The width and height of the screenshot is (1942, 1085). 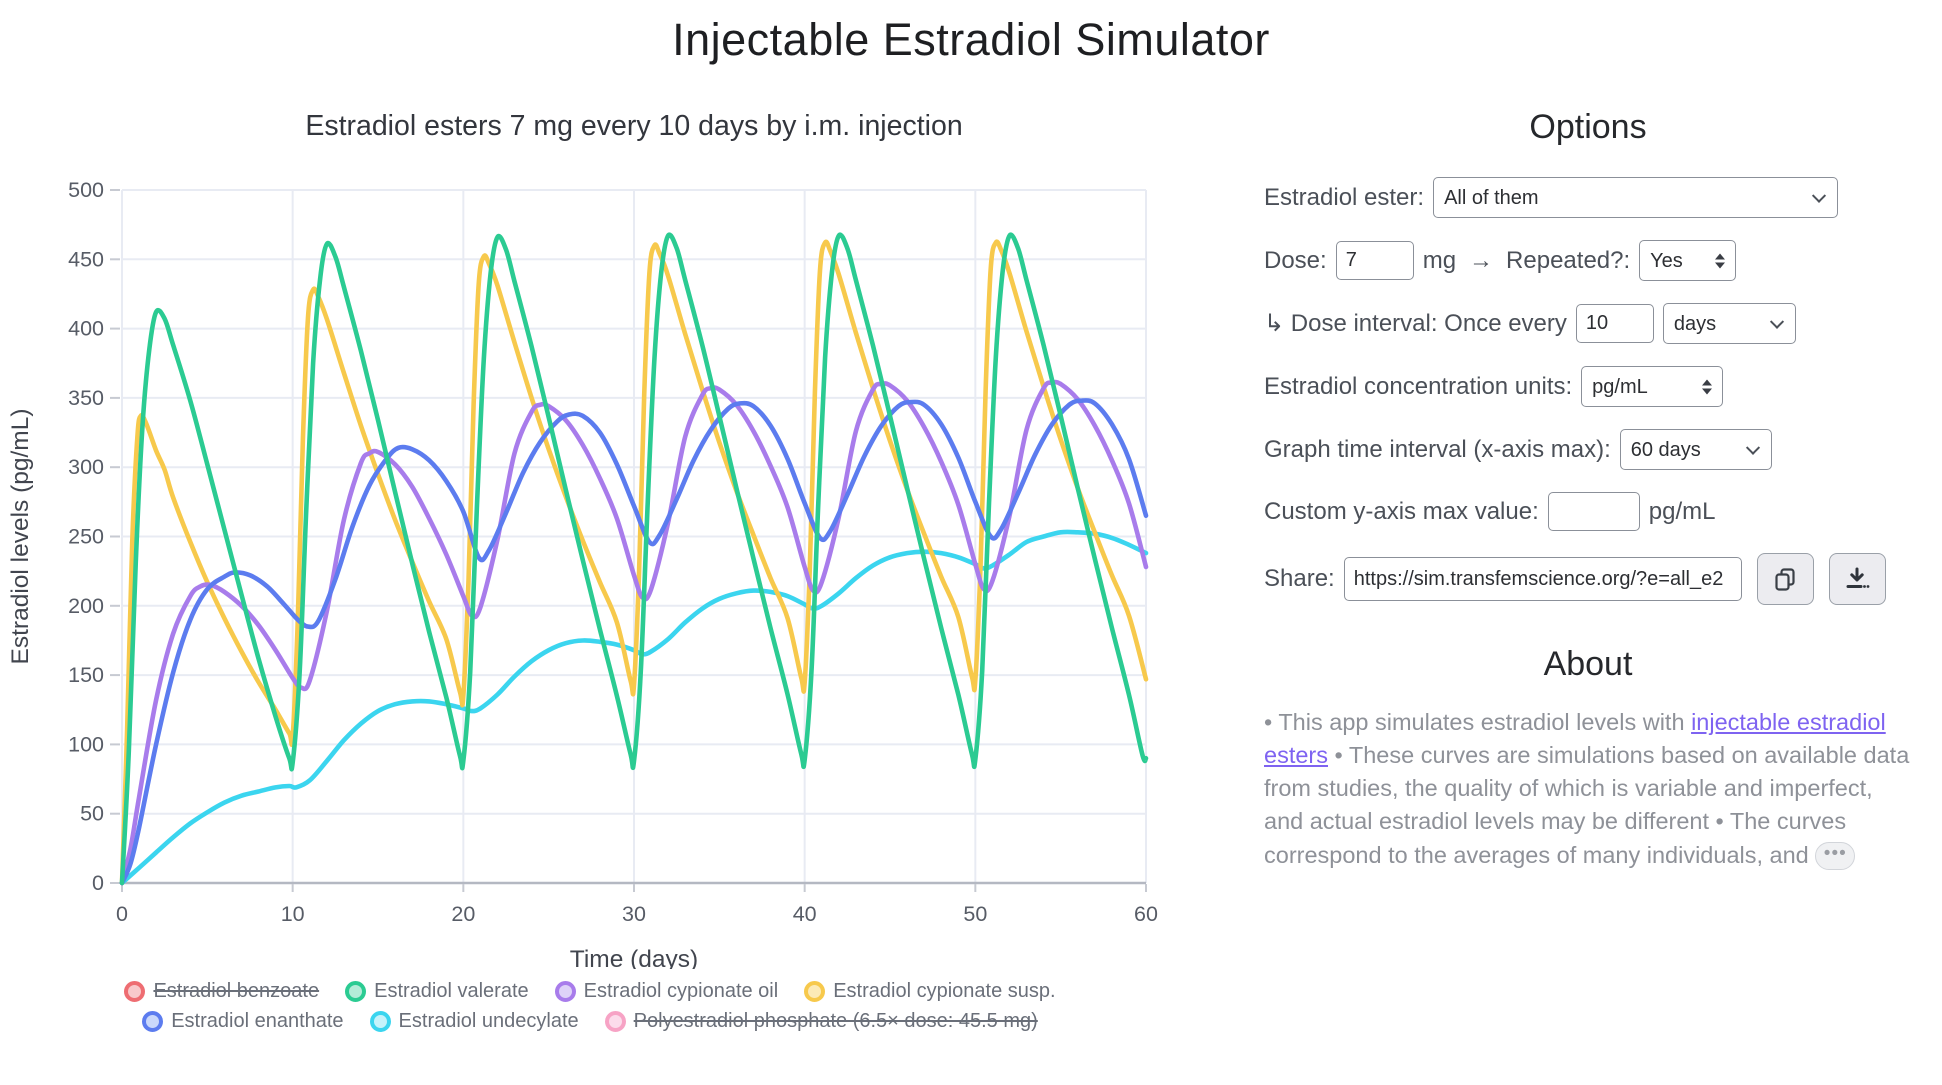 What do you see at coordinates (975, 914) in the screenshot?
I see `x-tick-label: 50` at bounding box center [975, 914].